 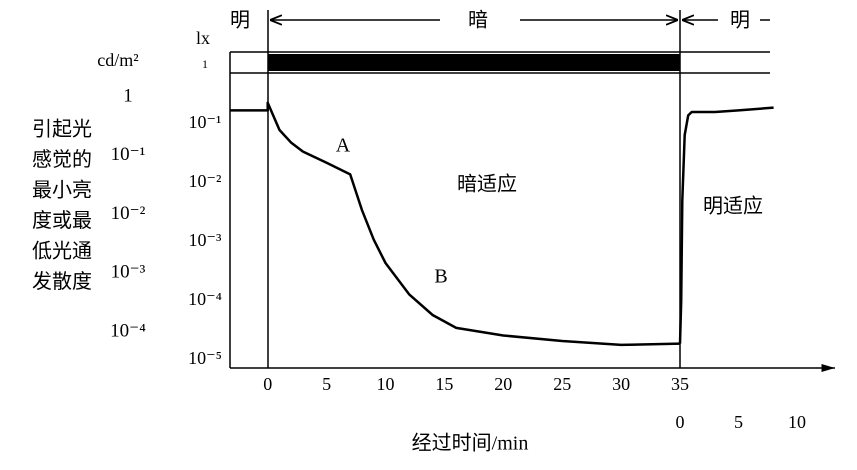 I want to click on x-tick-label: 30, so click(x=621, y=384).